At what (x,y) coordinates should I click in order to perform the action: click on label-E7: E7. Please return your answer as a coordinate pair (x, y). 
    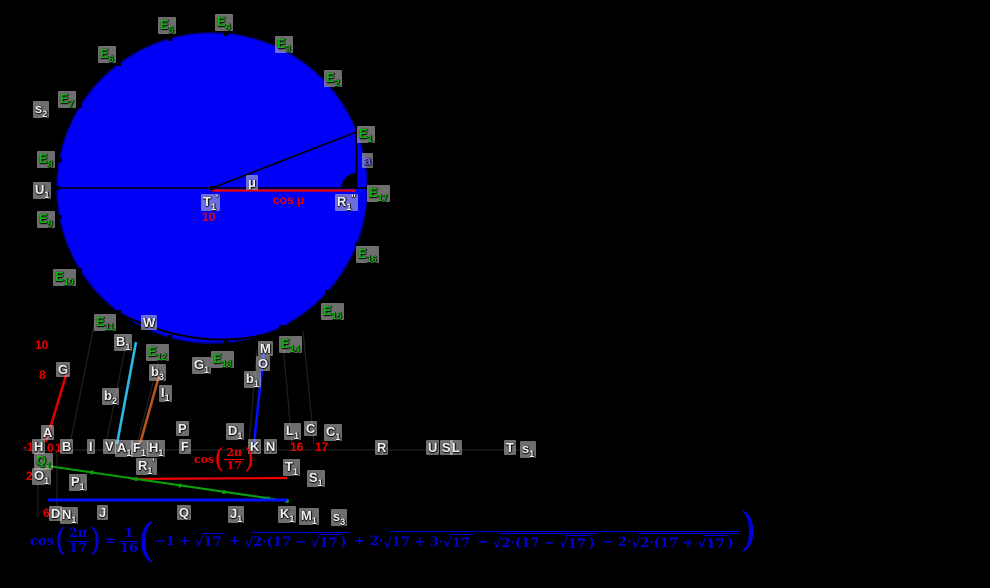
    Looking at the image, I should click on (67, 100).